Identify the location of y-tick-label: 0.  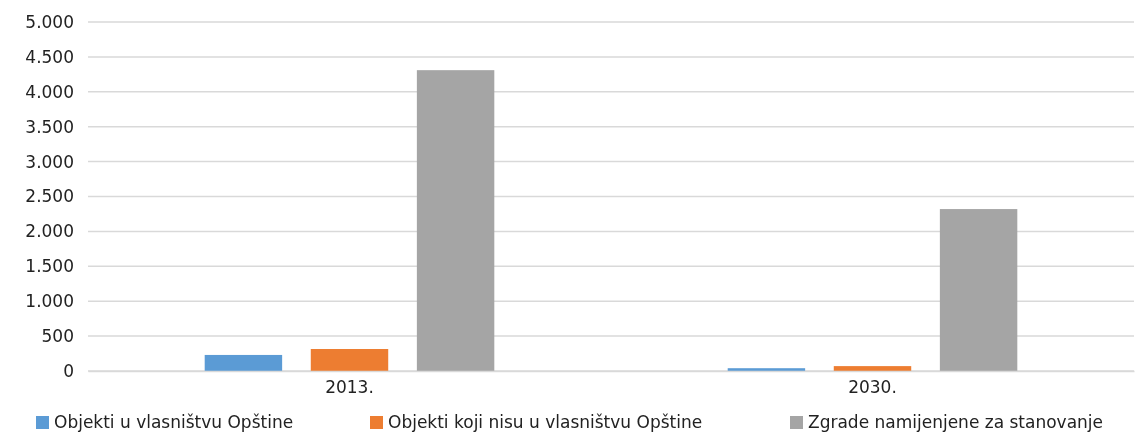
(68, 370).